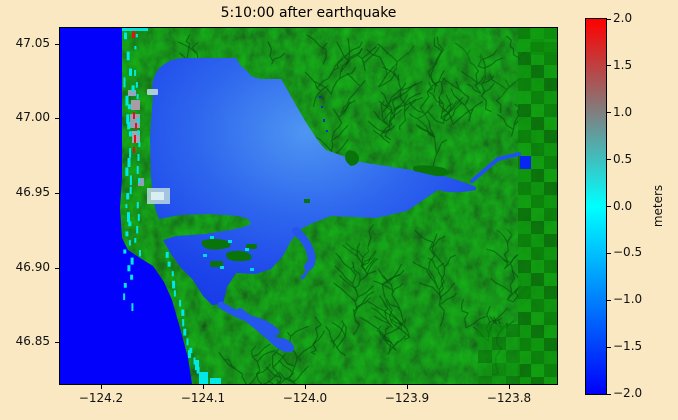 The width and height of the screenshot is (678, 420). Describe the element at coordinates (525, 162) in the screenshot. I see `square-lake` at that location.